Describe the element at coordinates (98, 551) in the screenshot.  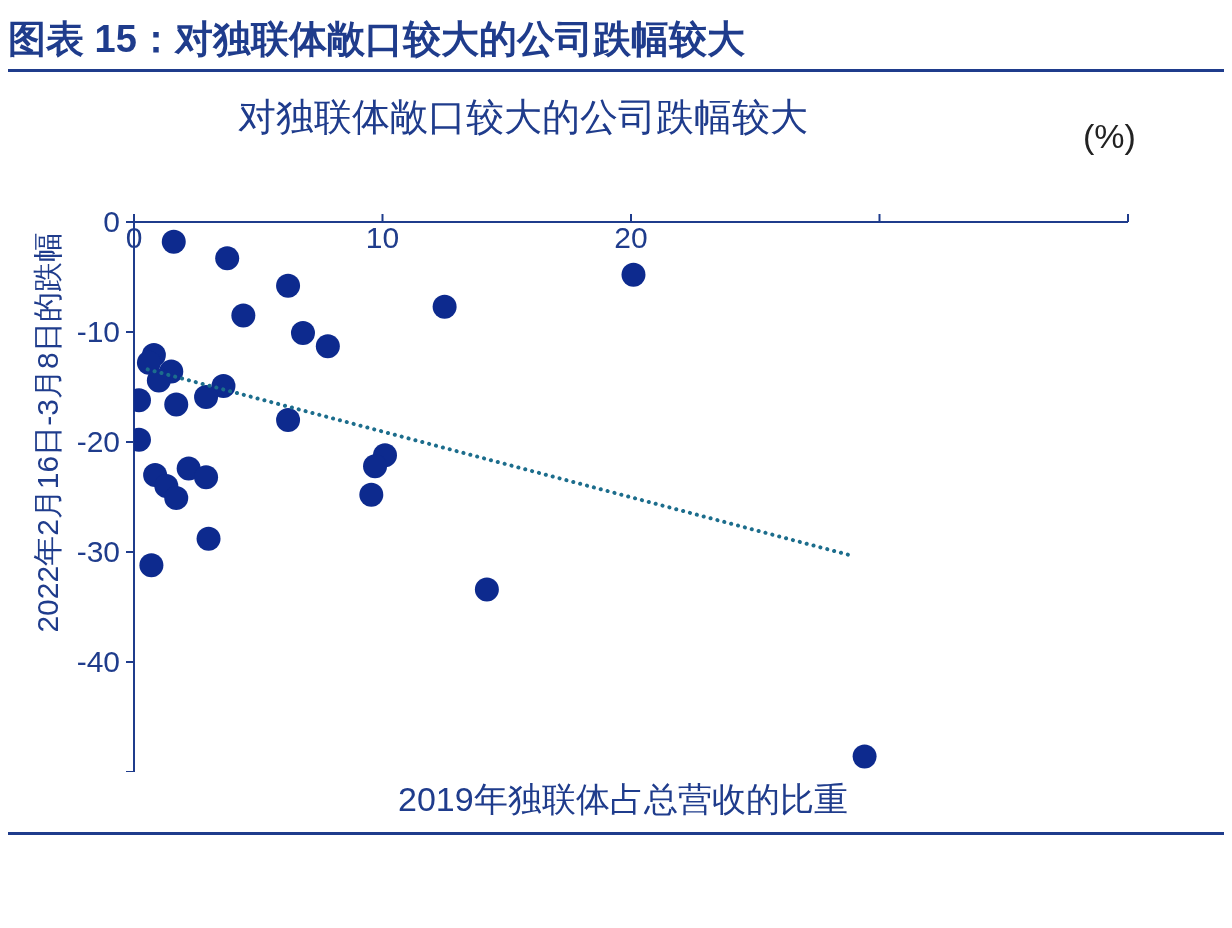
I see `y-tick-label: -30` at that location.